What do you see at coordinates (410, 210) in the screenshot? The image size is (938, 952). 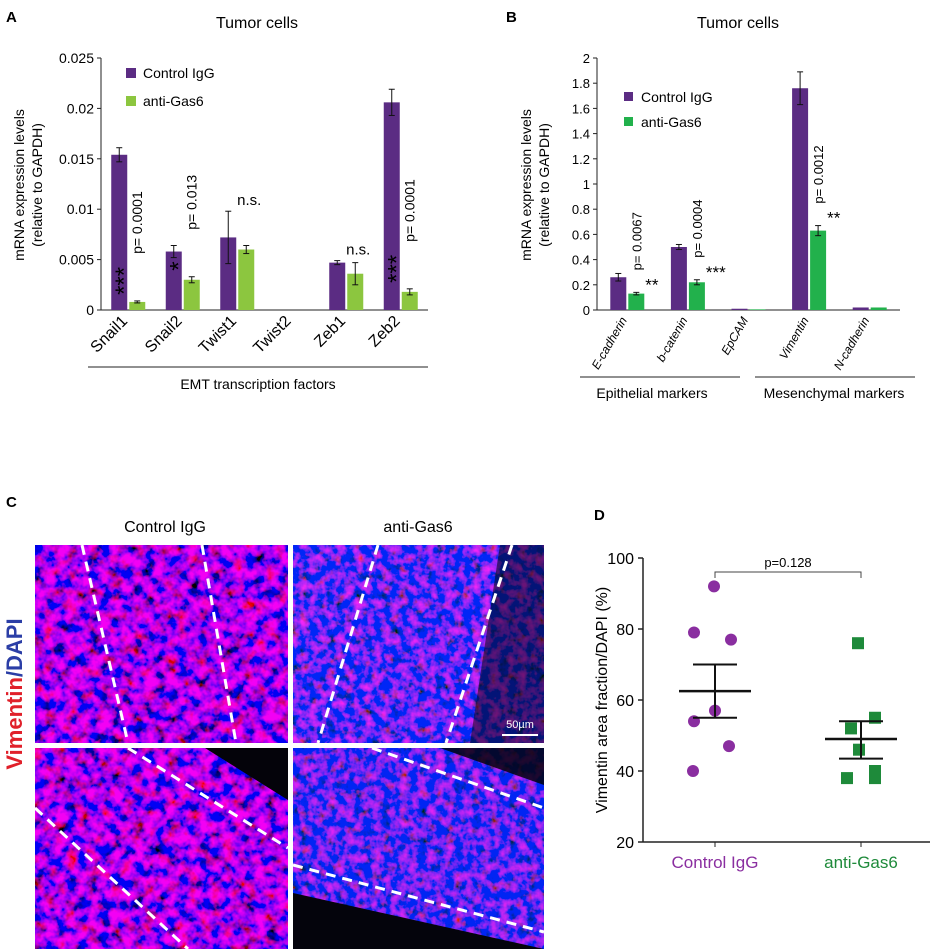 I see `p-value-label: p= 0.0001` at bounding box center [410, 210].